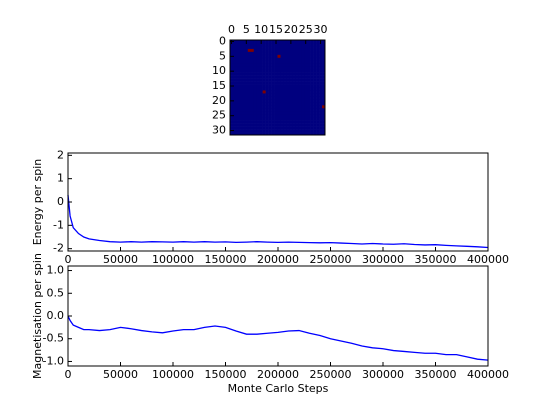 The width and height of the screenshot is (540, 405). I want to click on x-tick-label: 250000, so click(331, 374).